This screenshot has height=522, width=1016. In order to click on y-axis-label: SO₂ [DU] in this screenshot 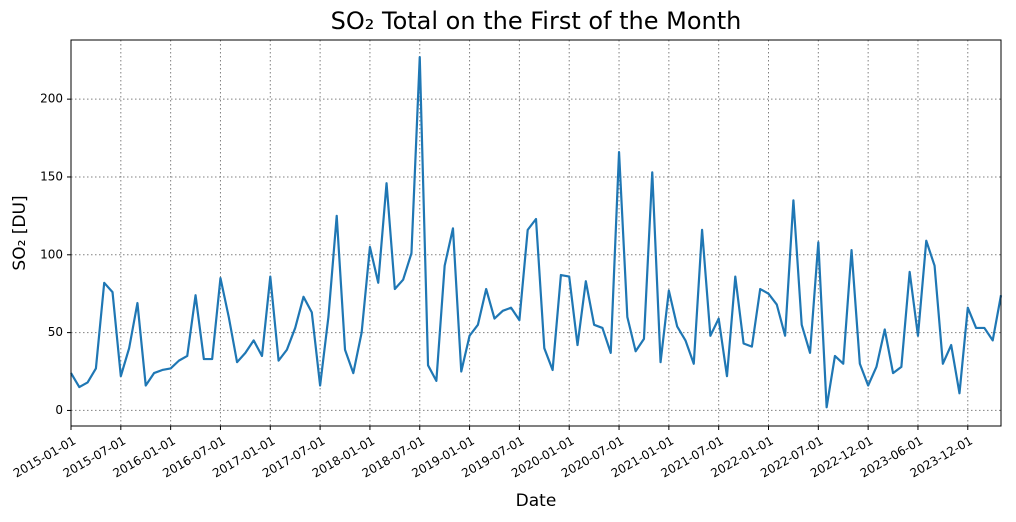, I will do `click(20, 232)`.